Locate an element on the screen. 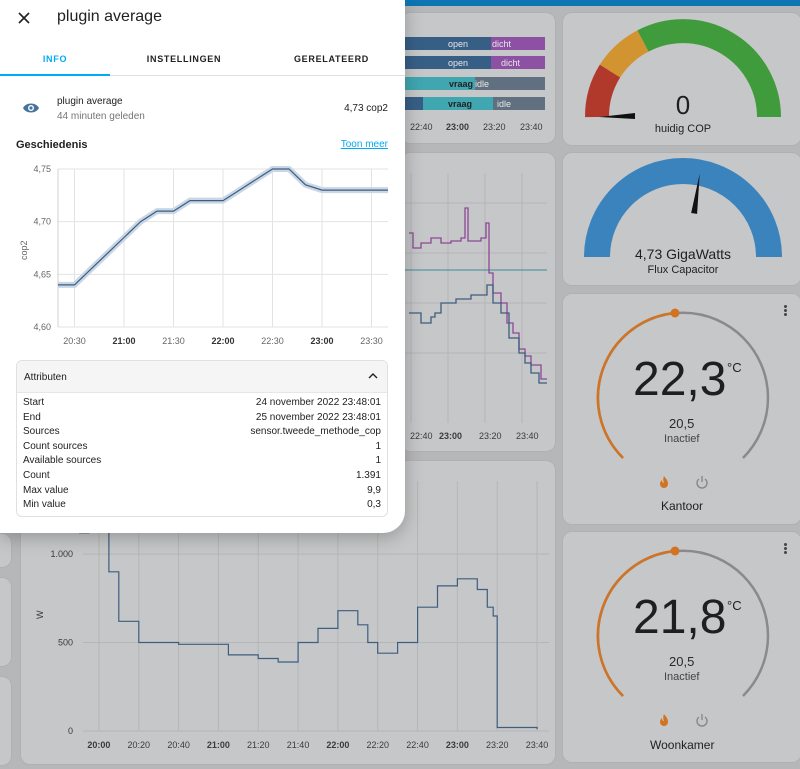 The height and width of the screenshot is (769, 800). series-blue-line is located at coordinates (478, 334).